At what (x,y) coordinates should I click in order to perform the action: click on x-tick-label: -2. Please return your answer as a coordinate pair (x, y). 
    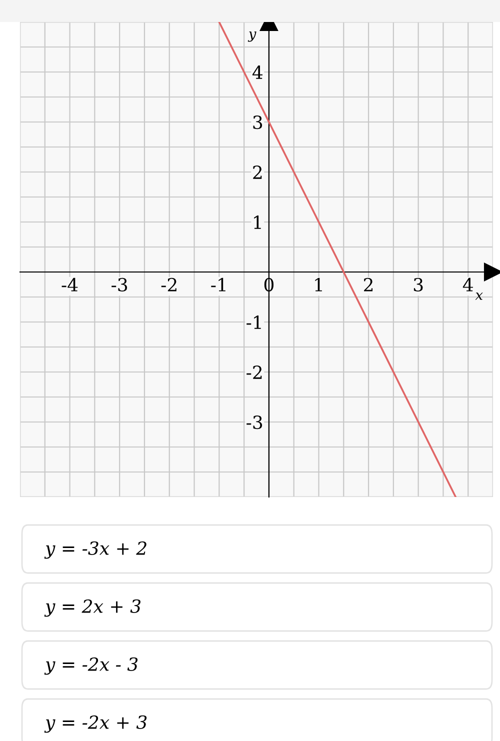
    Looking at the image, I should click on (168, 285).